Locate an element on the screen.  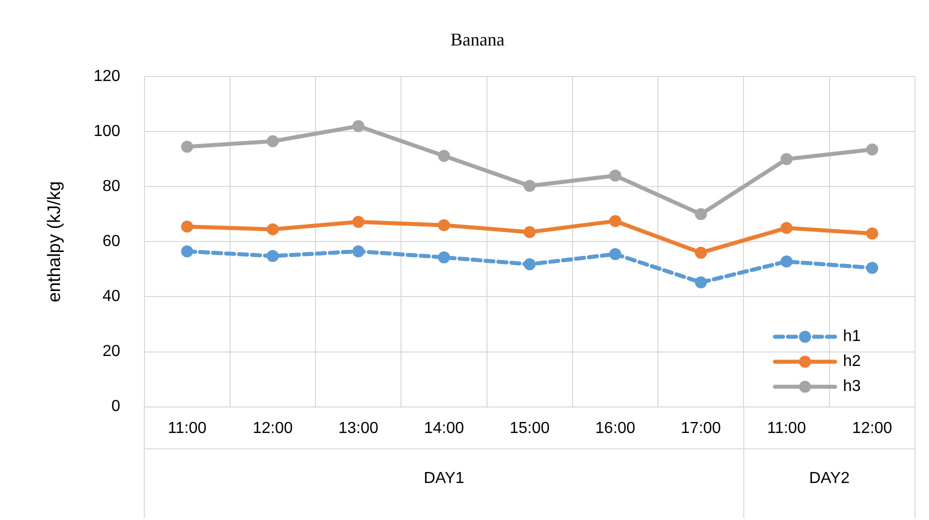
text: DAY2 is located at coordinates (829, 479).